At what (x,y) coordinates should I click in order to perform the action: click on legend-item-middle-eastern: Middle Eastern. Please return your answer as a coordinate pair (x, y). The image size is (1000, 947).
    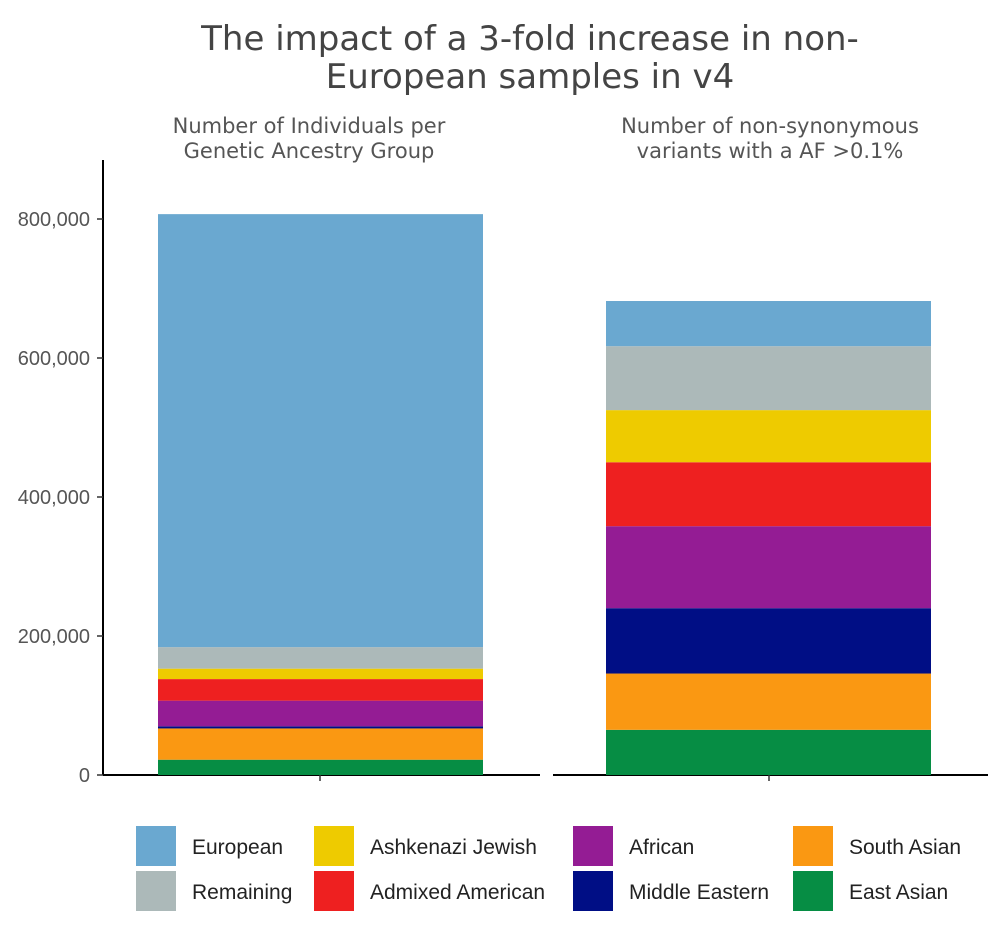
    Looking at the image, I should click on (671, 891).